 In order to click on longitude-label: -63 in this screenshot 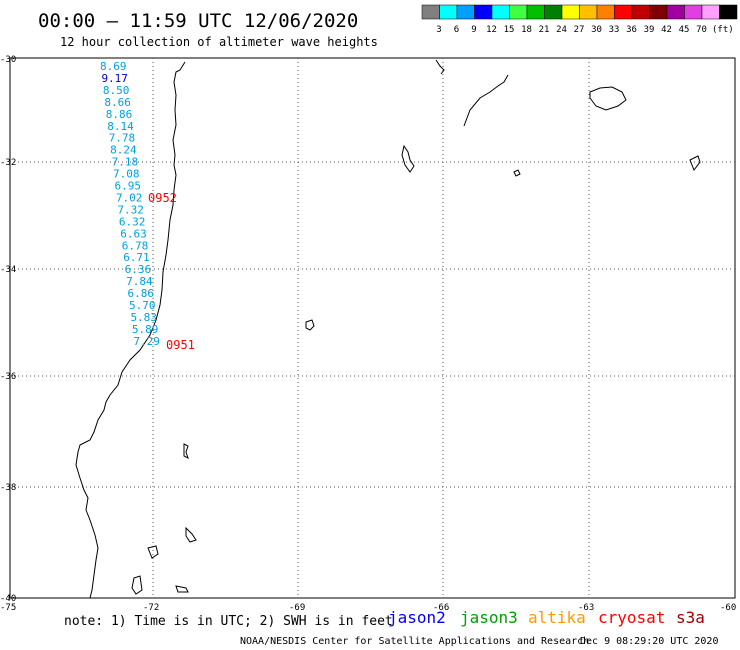, I will do `click(586, 608)`.